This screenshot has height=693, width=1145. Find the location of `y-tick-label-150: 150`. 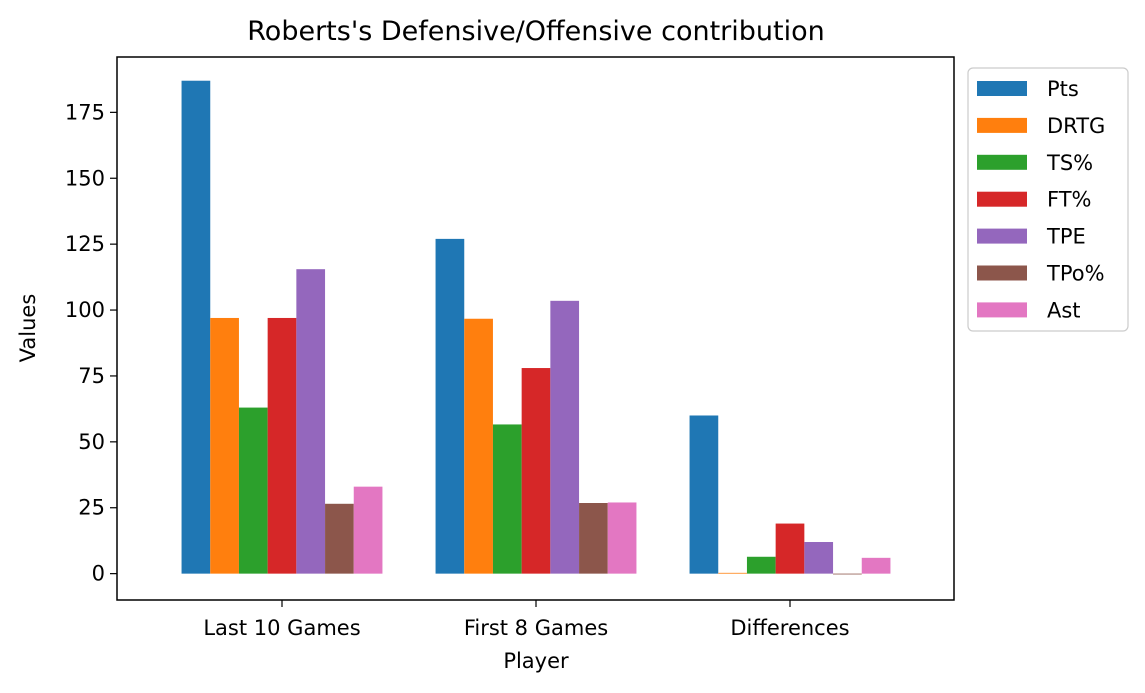

y-tick-label-150: 150 is located at coordinates (85, 178).